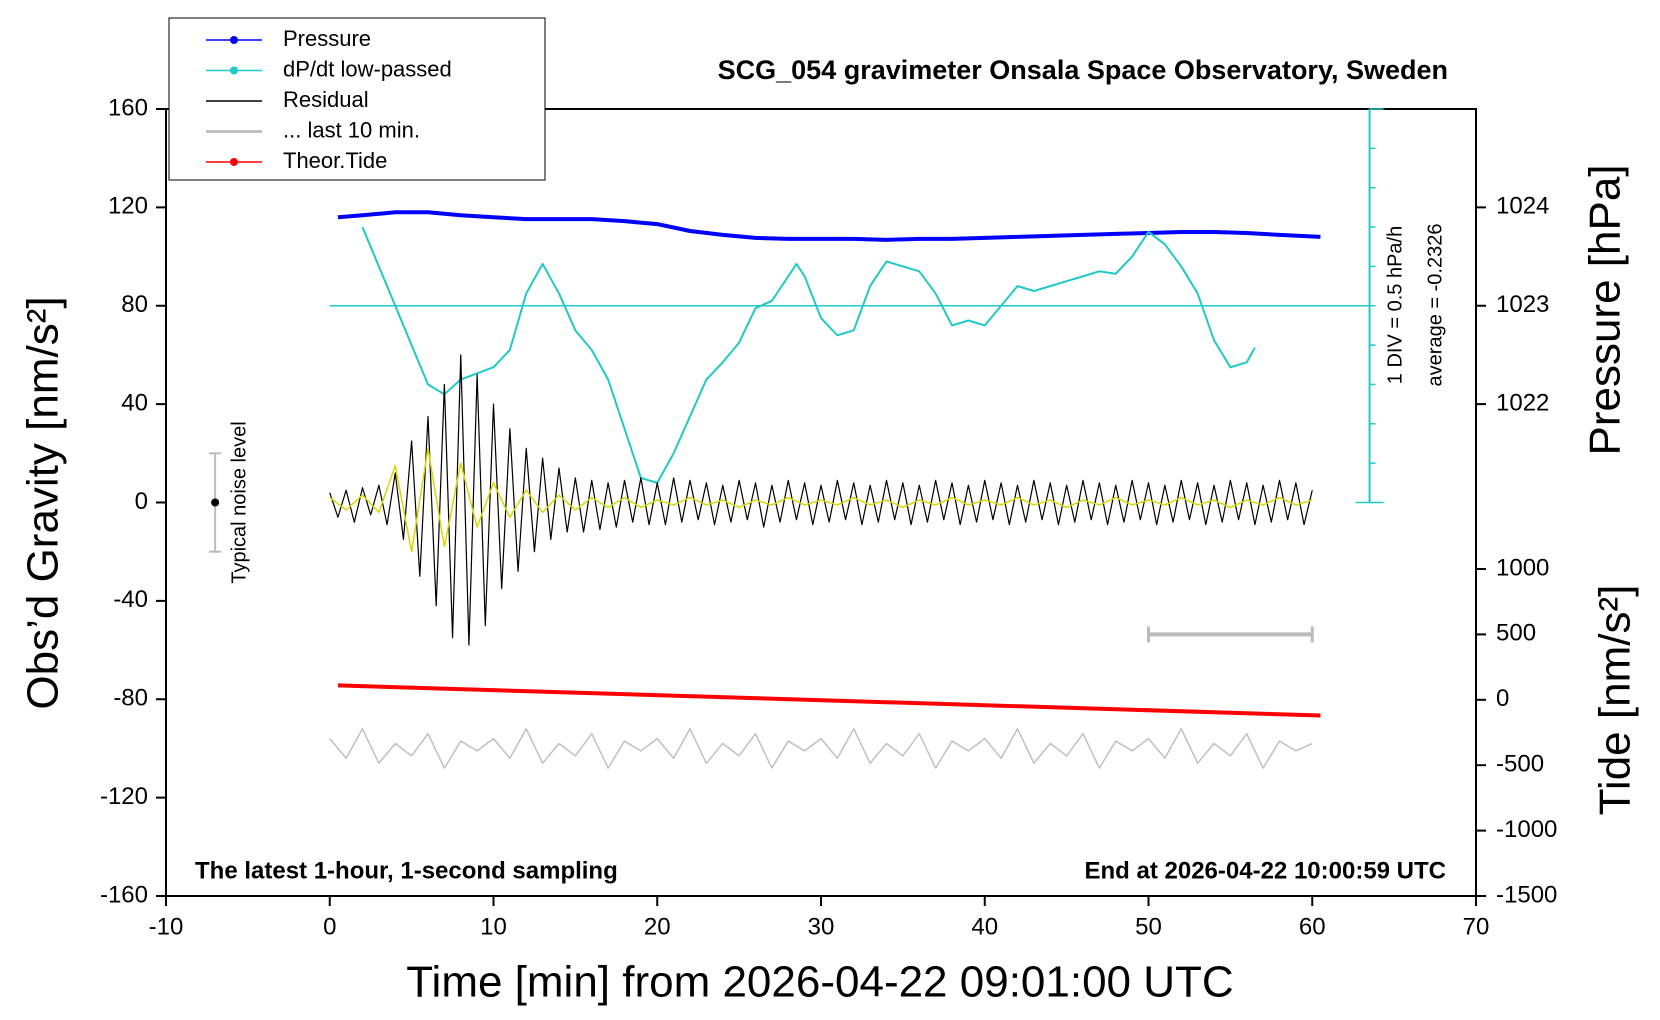  What do you see at coordinates (1522, 206) in the screenshot?
I see `y2-tick-label: 1024` at bounding box center [1522, 206].